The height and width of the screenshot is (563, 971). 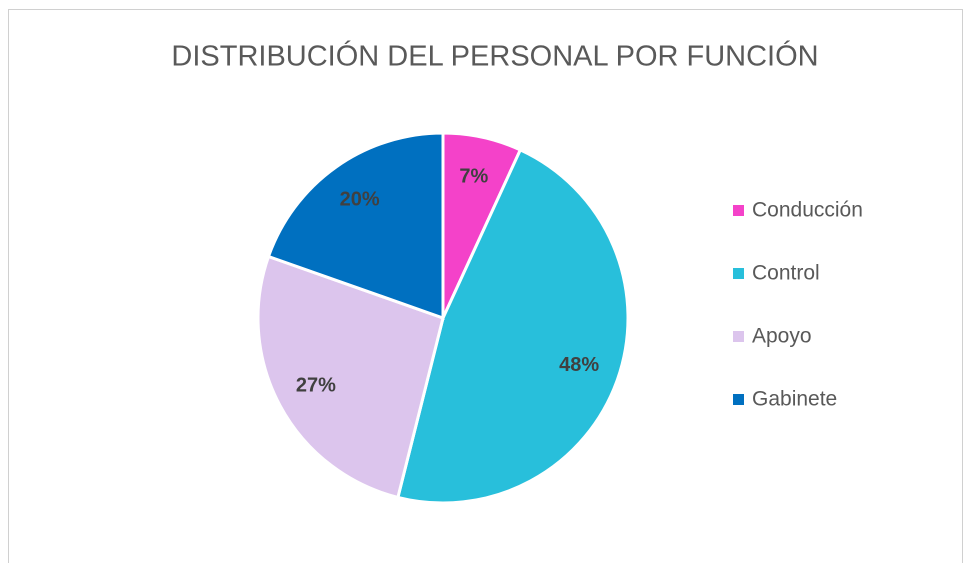 I want to click on legend-text: Gabinete, so click(x=794, y=399).